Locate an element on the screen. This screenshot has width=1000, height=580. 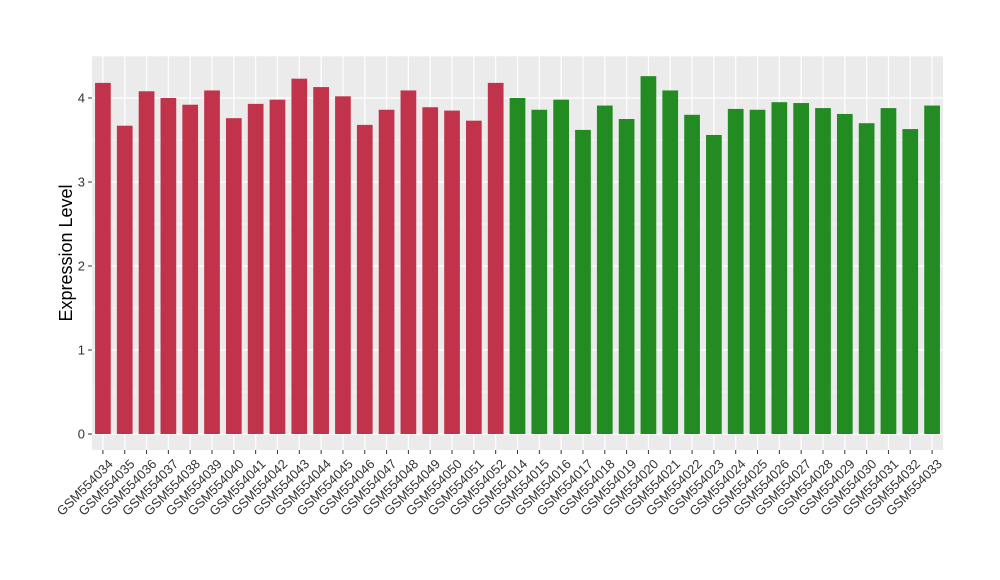
y-tick-label: 2 is located at coordinates (81, 266).